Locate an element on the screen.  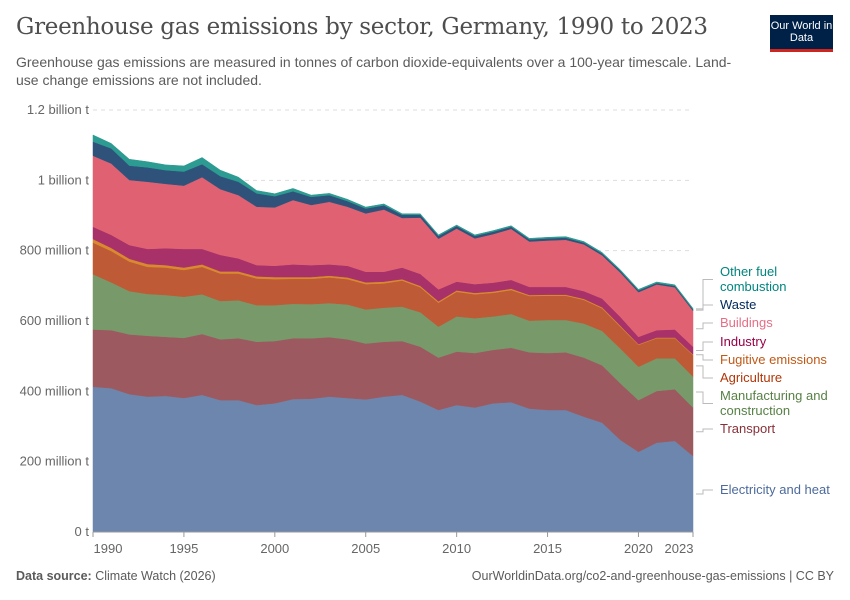
series-label: Fugitive emissions is located at coordinates (773, 359).